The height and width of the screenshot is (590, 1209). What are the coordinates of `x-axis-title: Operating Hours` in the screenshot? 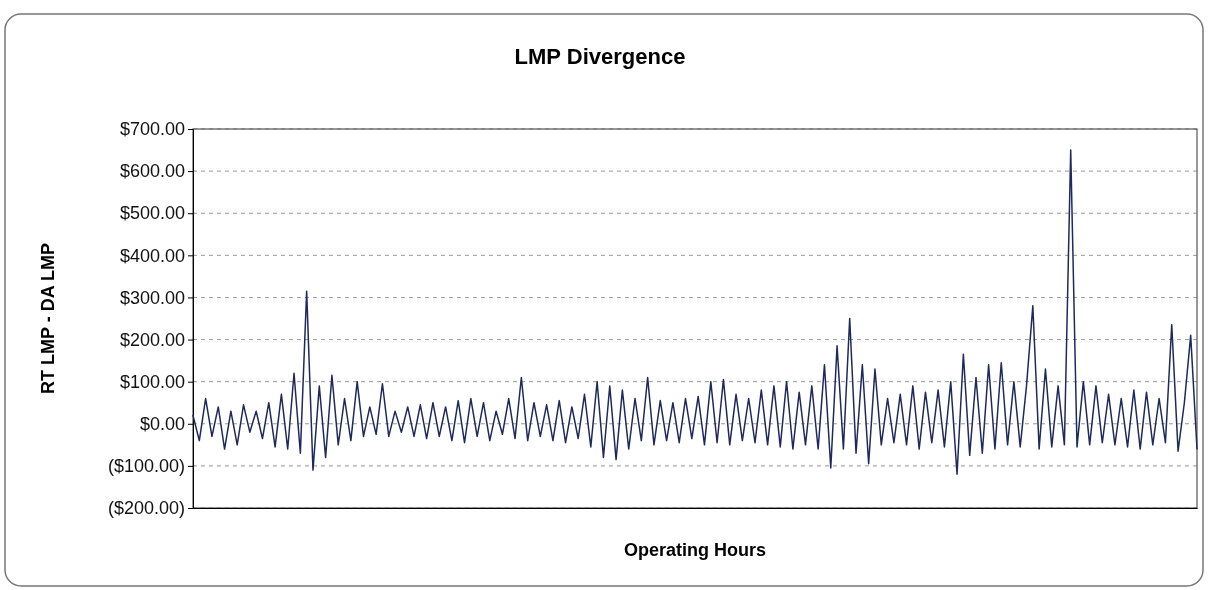 It's located at (695, 550).